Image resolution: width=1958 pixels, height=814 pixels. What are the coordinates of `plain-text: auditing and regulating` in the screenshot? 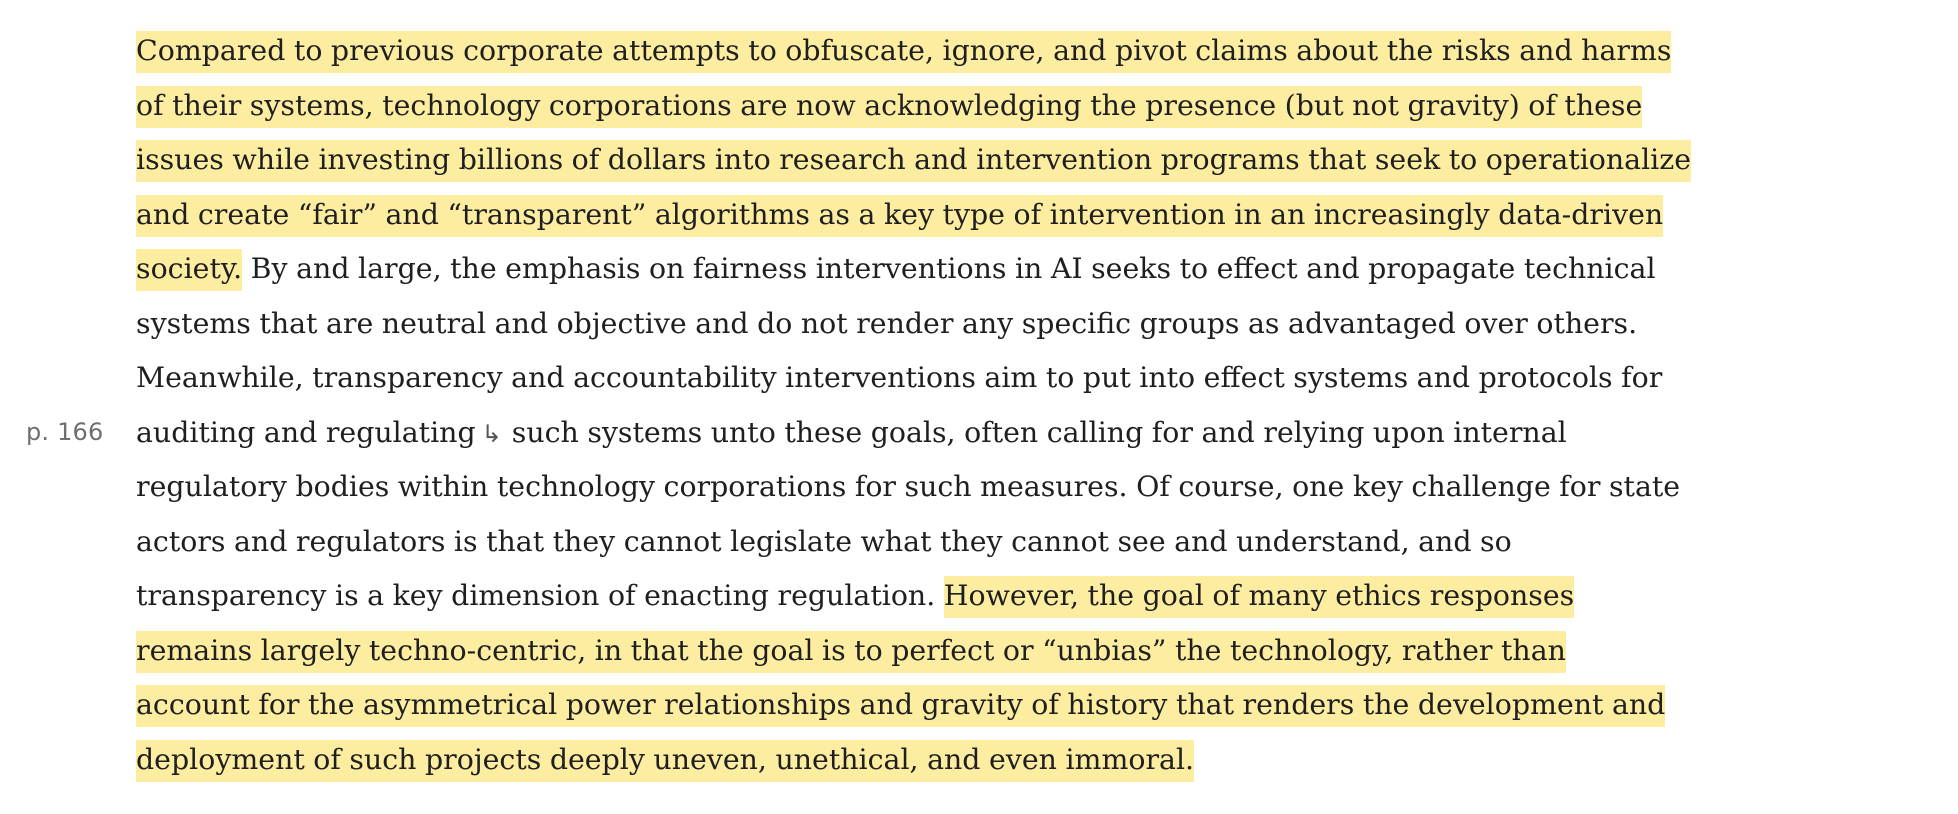 It's located at (306, 432).